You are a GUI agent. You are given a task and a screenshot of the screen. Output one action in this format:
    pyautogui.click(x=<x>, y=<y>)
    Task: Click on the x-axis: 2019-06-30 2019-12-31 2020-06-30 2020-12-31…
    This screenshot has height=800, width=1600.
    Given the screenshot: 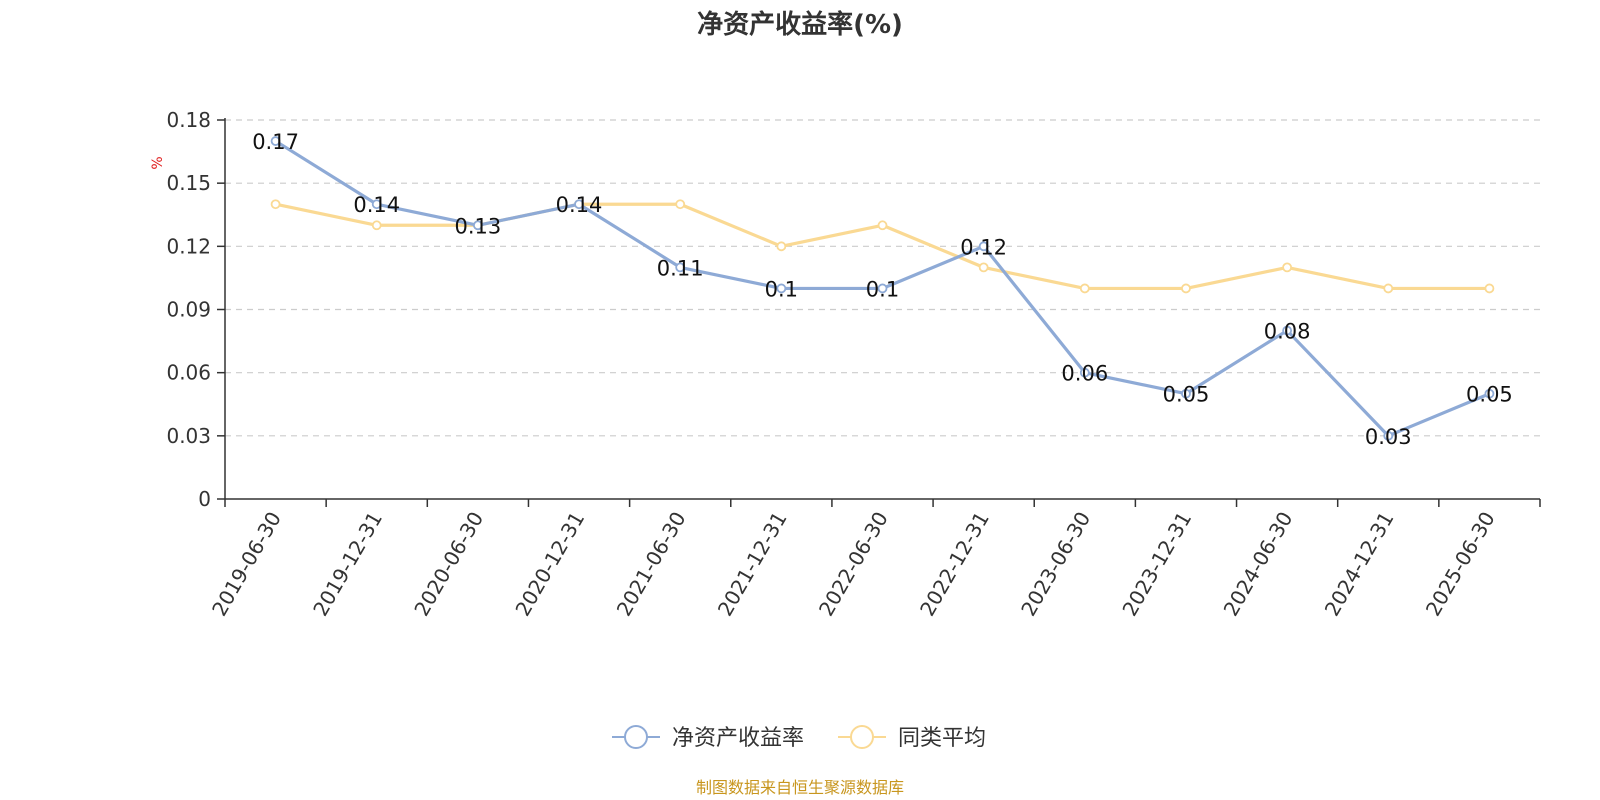 What is the action you would take?
    pyautogui.click(x=874, y=559)
    